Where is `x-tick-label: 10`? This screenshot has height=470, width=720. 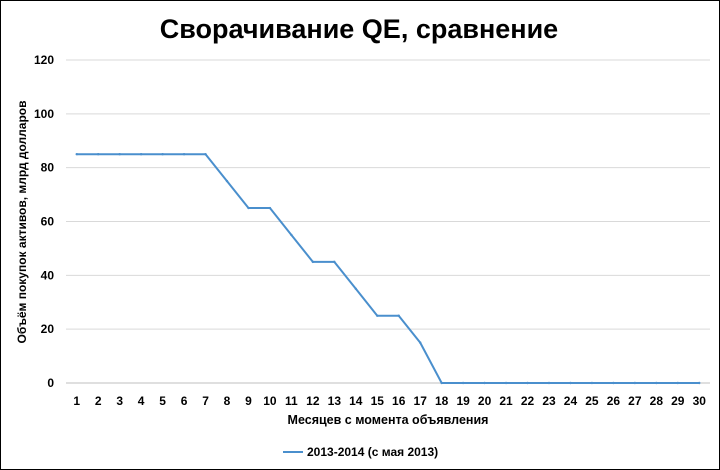 x-tick-label: 10 is located at coordinates (270, 401).